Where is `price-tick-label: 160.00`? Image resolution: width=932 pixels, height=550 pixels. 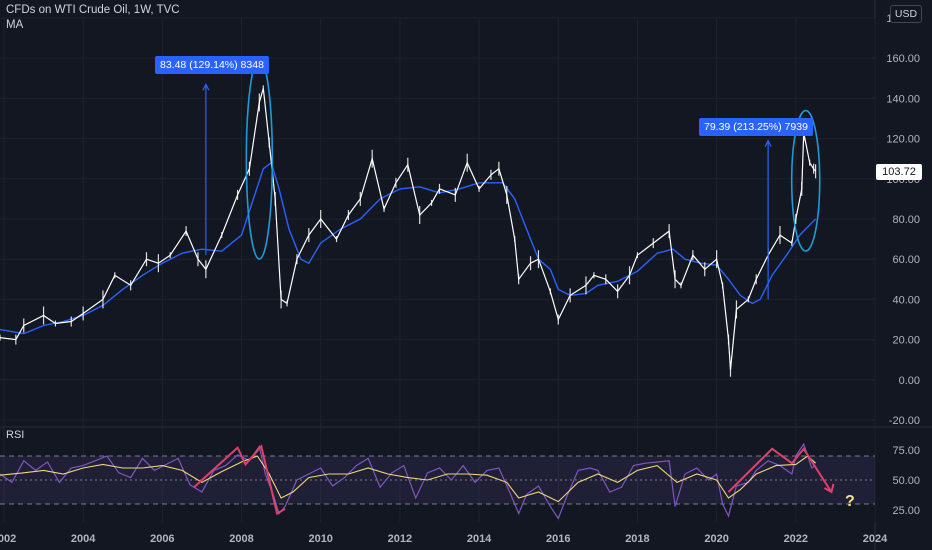 price-tick-label: 160.00 is located at coordinates (903, 59).